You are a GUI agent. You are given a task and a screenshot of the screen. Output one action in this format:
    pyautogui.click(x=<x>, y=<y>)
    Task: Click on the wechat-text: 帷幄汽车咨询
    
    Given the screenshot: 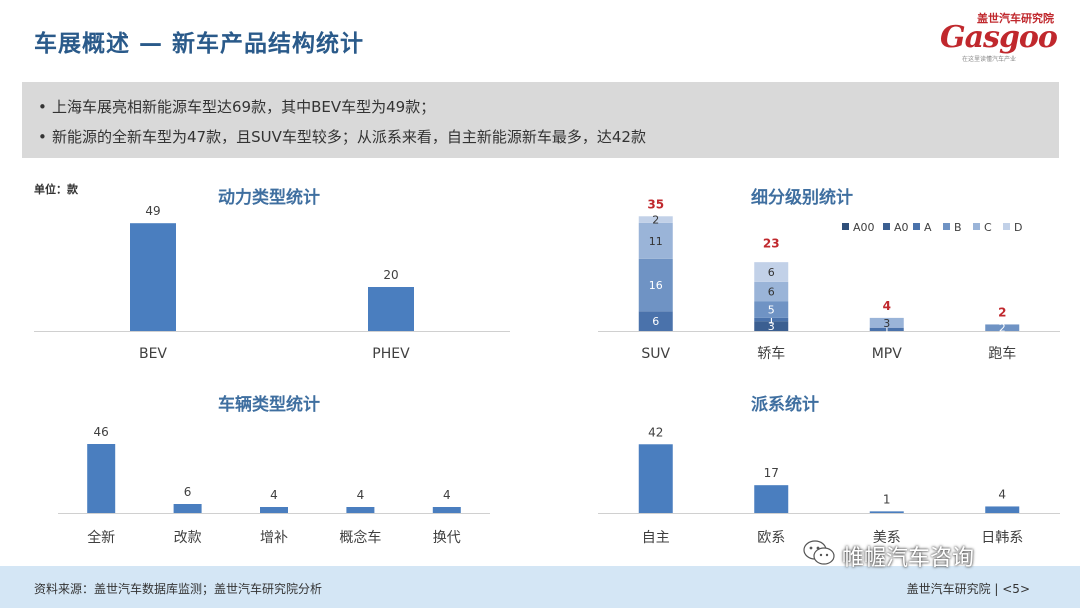 What is the action you would take?
    pyautogui.click(x=908, y=558)
    